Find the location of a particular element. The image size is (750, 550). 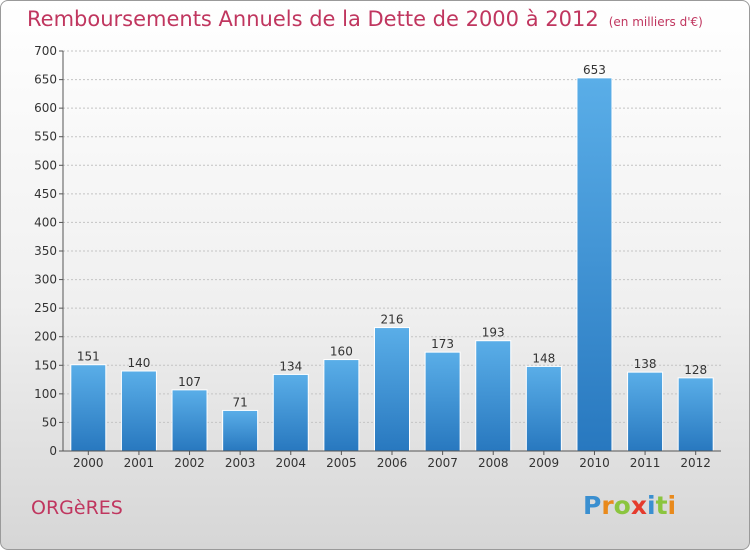

data-label: 653 is located at coordinates (594, 70).